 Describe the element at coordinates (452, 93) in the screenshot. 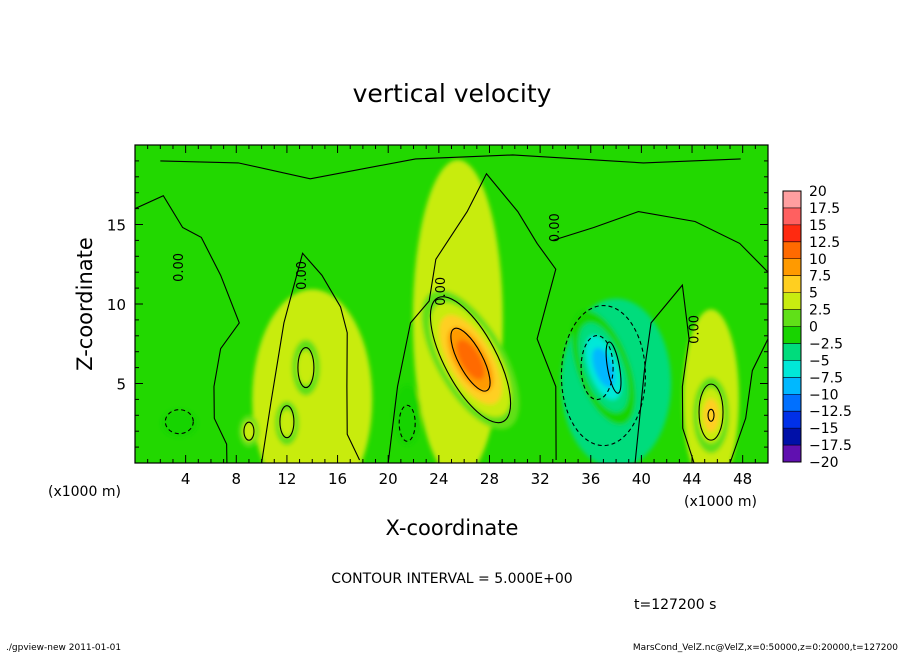

I see `chart-title: vertical velocity` at that location.